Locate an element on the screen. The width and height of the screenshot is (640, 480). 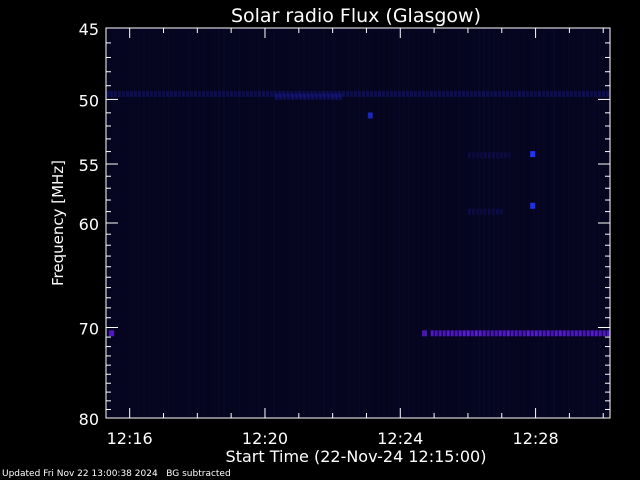
chart-title: Solar radio Flux (Glasgow) is located at coordinates (356, 16).